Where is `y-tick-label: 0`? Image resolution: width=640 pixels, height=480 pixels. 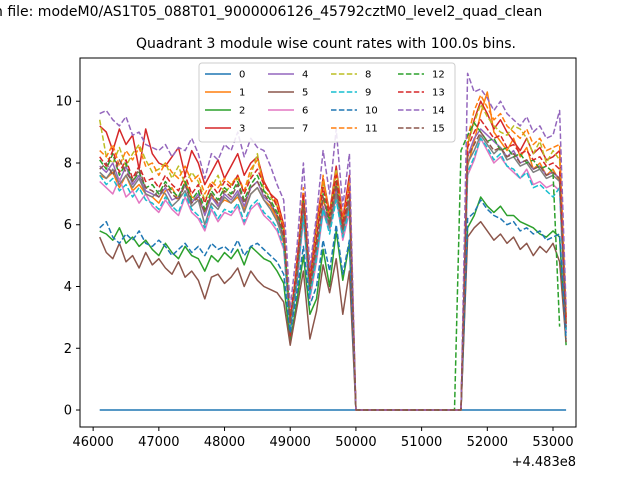 y-tick-label: 0 is located at coordinates (68, 411).